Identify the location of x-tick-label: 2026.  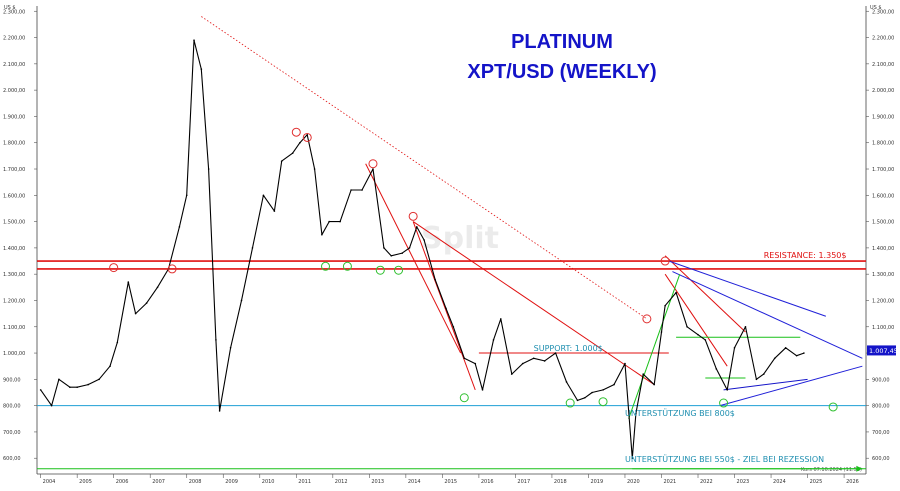
(852, 482).